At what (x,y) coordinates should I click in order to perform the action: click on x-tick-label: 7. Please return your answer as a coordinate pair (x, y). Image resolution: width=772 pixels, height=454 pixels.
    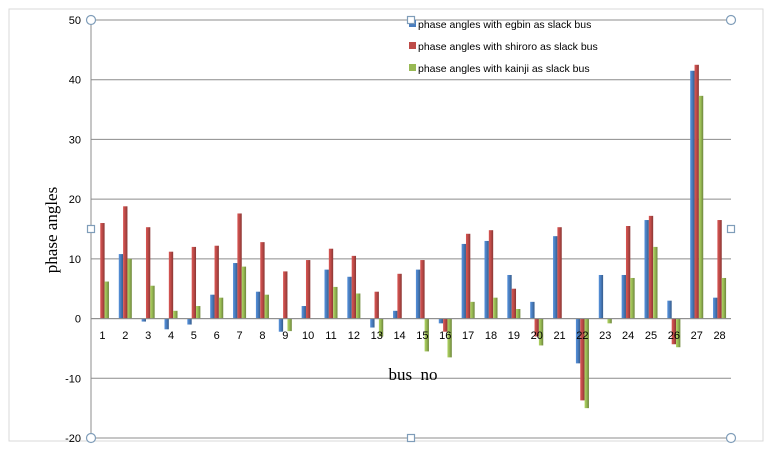
    Looking at the image, I should click on (240, 336).